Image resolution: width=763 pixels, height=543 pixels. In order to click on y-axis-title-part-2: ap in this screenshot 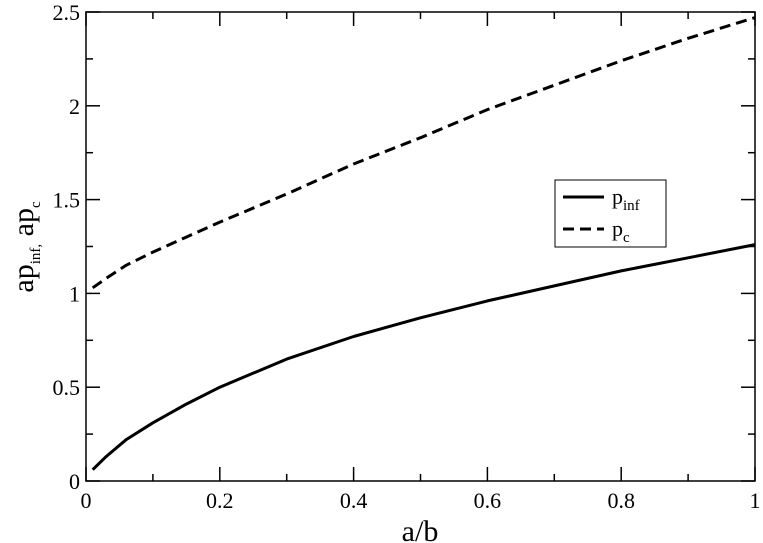, I will do `click(23, 226)`.